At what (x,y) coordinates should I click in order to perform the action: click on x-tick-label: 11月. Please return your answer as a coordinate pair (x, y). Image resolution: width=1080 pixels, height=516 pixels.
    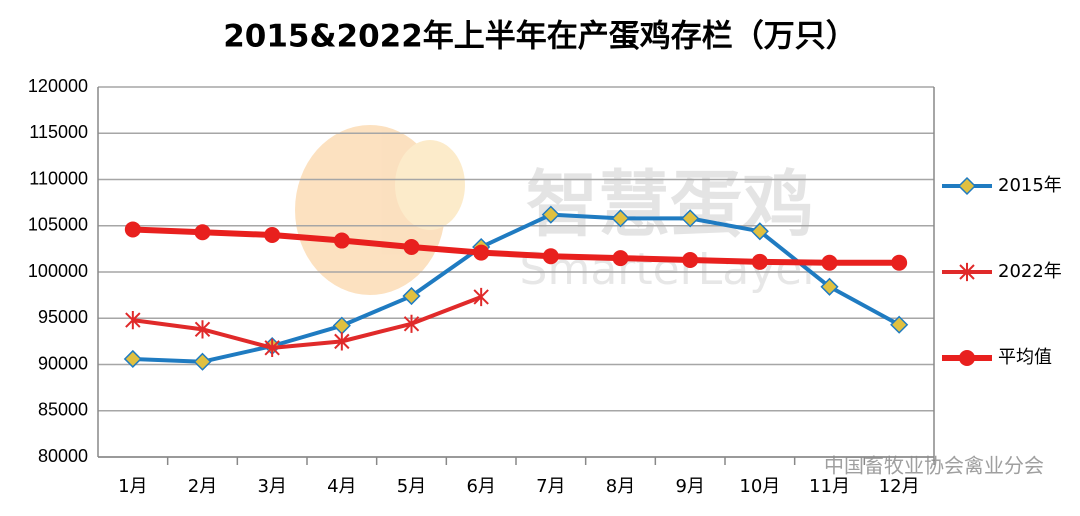
    Looking at the image, I should click on (829, 486).